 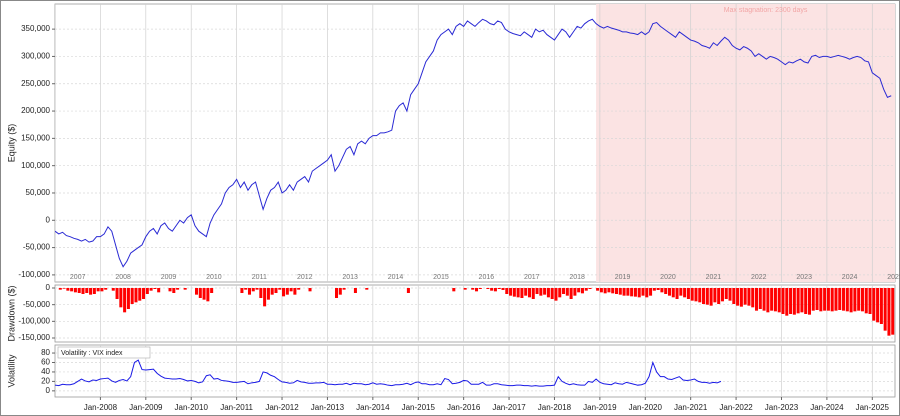 I want to click on y-axis-title: Volatility, so click(x=11, y=371).